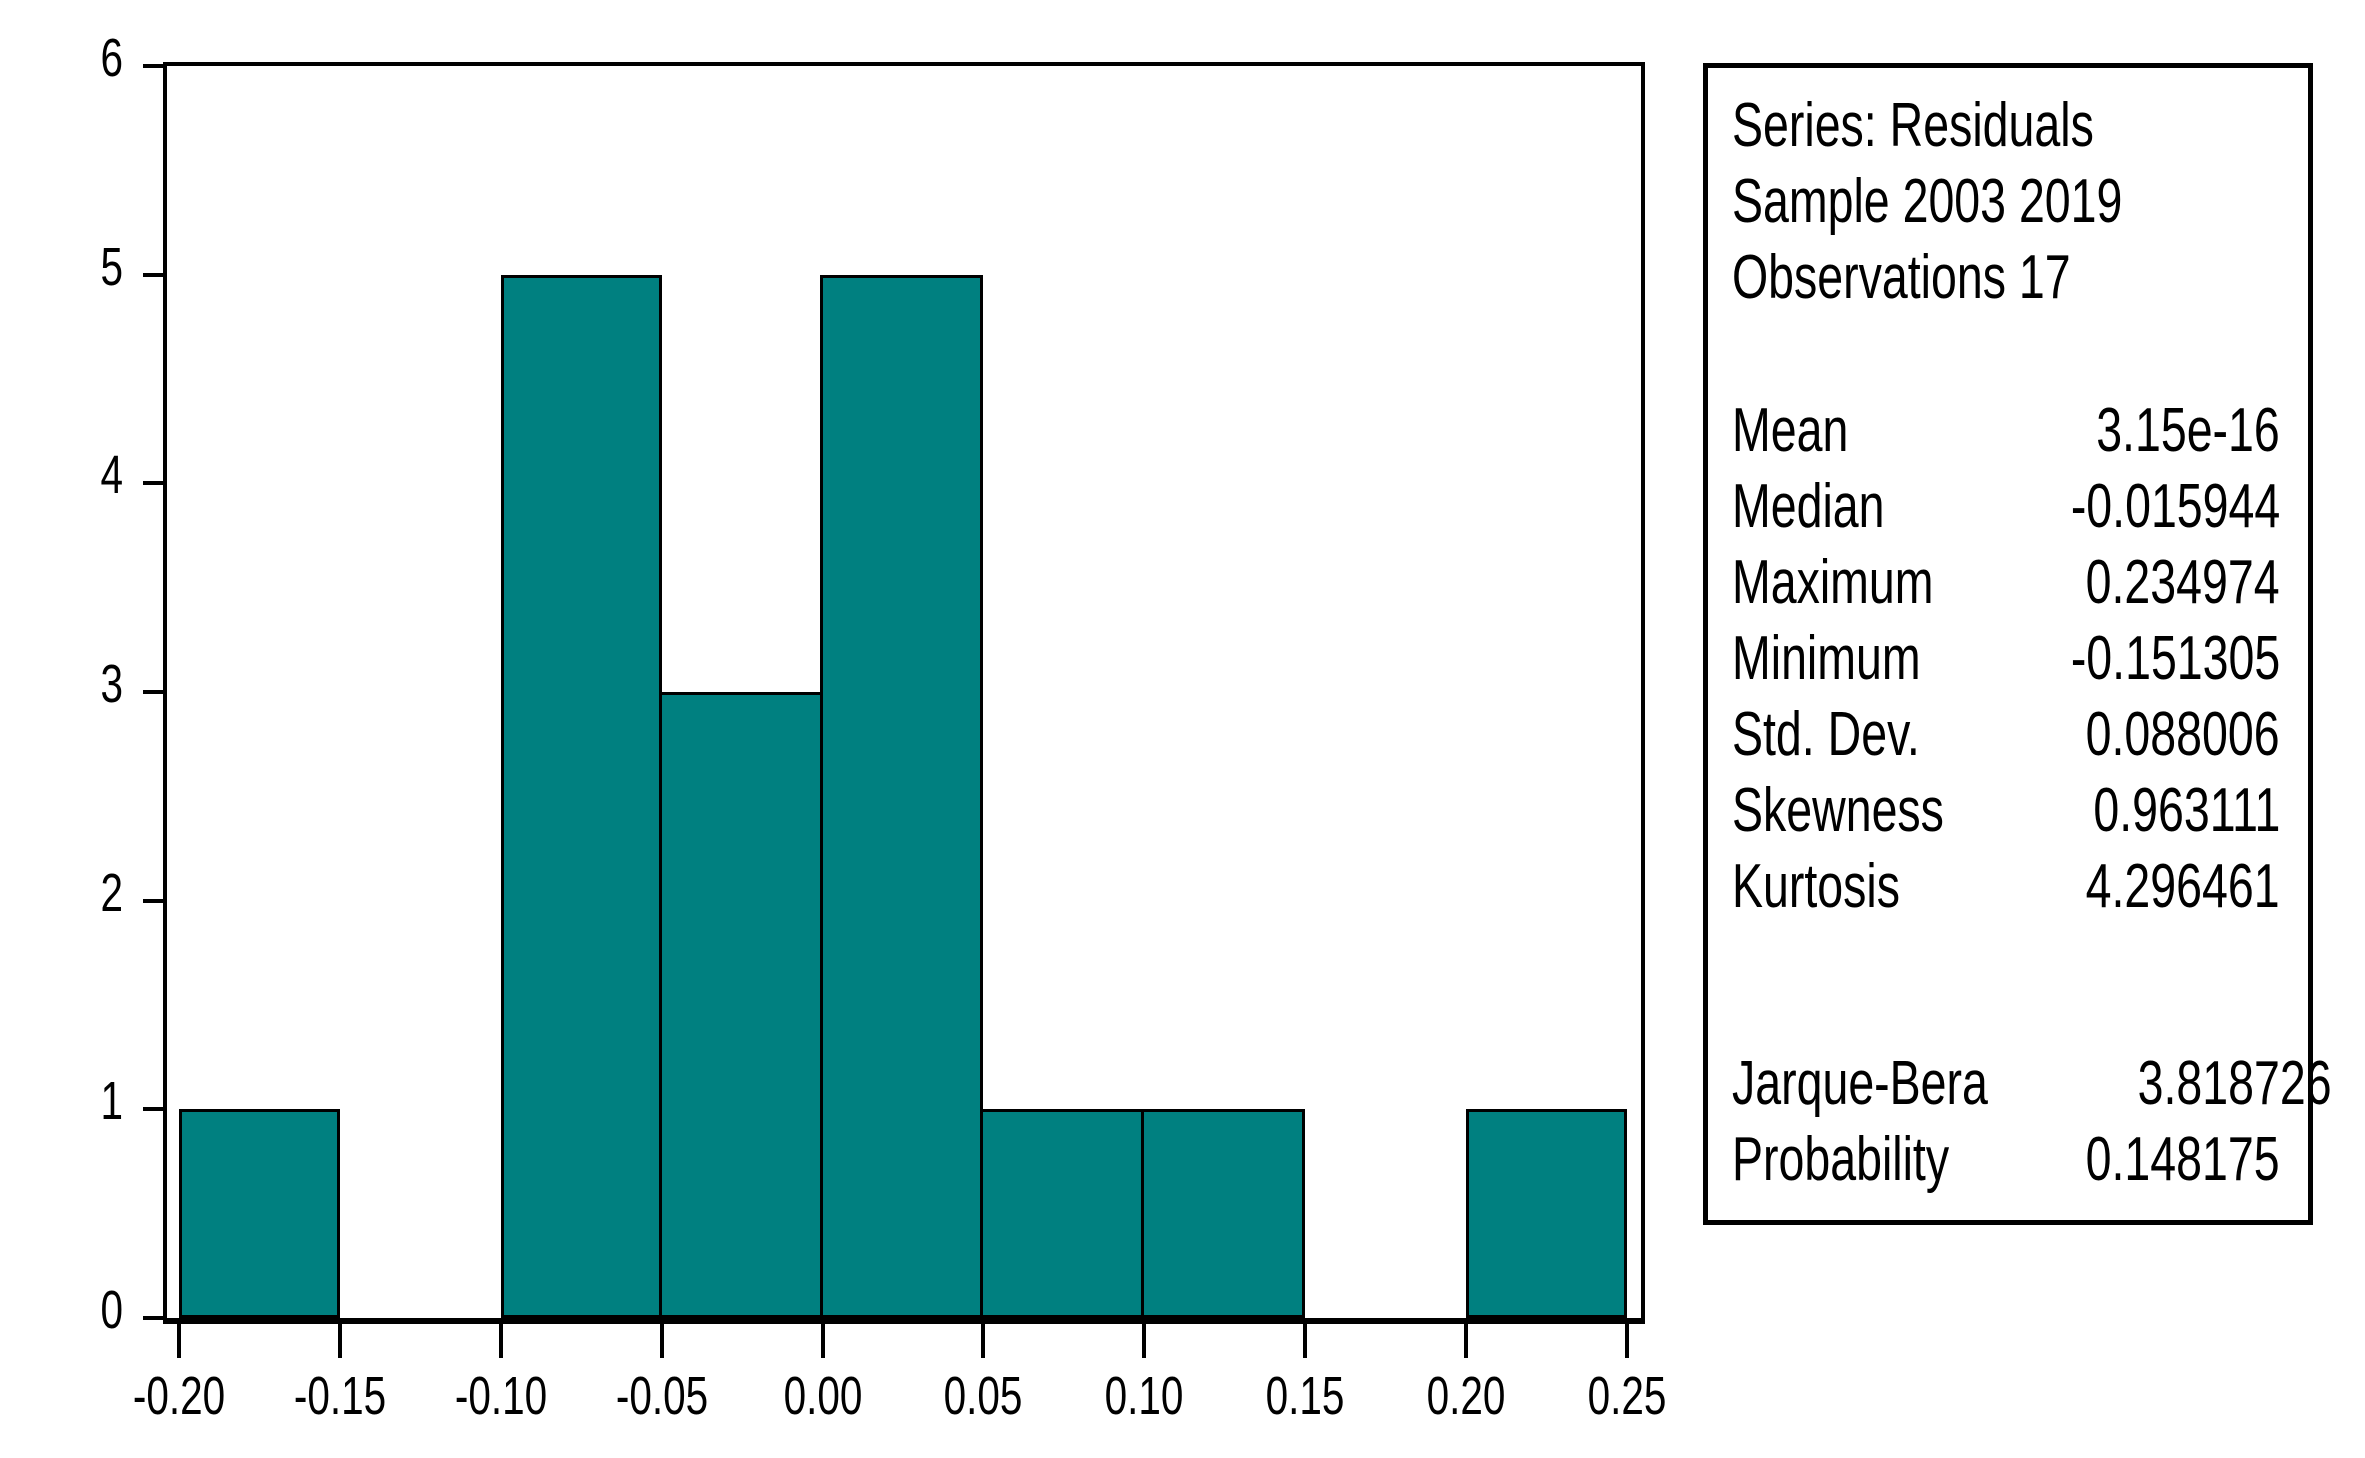  Describe the element at coordinates (1826, 658) in the screenshot. I see `stat-label: Minimum` at that location.